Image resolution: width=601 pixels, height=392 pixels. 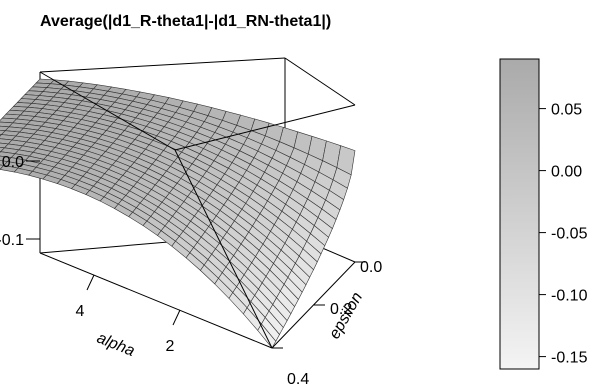 What do you see at coordinates (298, 379) in the screenshot?
I see `epsilon-tick-label: 0.4` at bounding box center [298, 379].